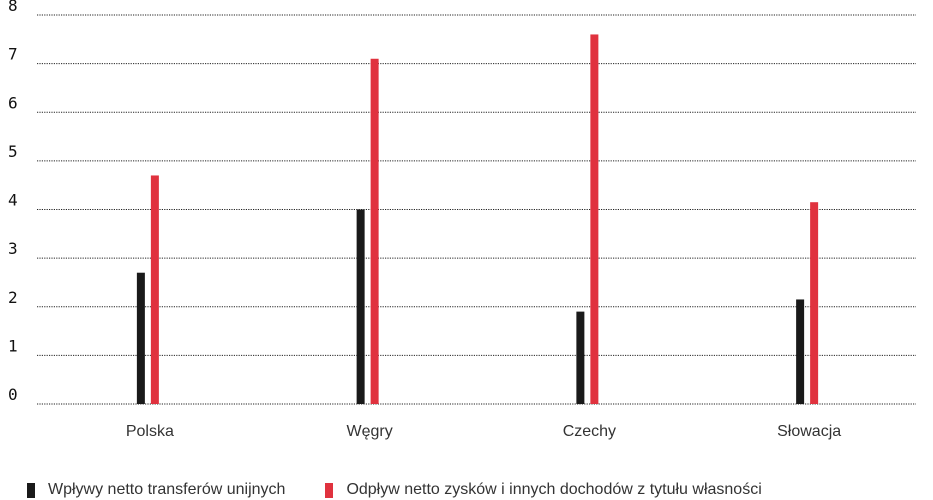  Describe the element at coordinates (814, 303) in the screenshot. I see `bar-profit-outflow-słowacja` at that location.